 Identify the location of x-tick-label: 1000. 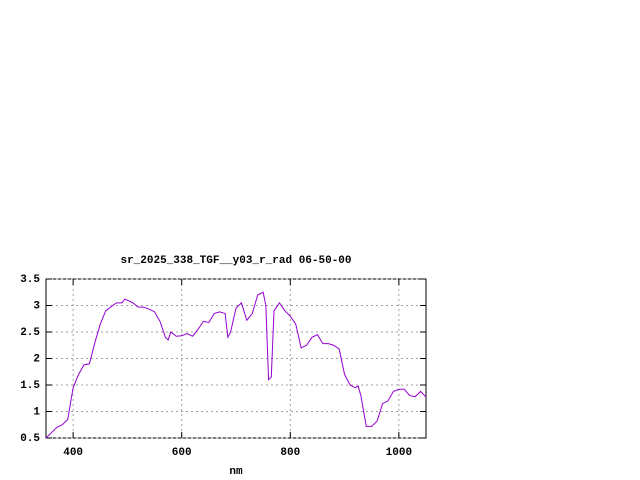
(399, 453).